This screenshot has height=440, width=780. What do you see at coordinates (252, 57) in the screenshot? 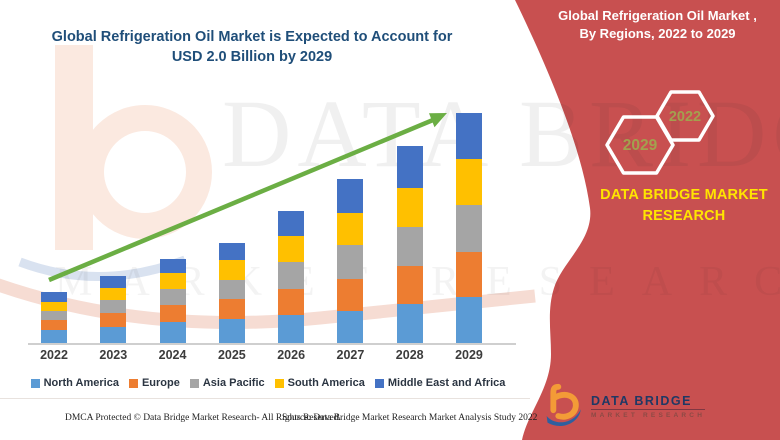
I see `chart-title-line2: USD 2.0 Billion by 2029` at bounding box center [252, 57].